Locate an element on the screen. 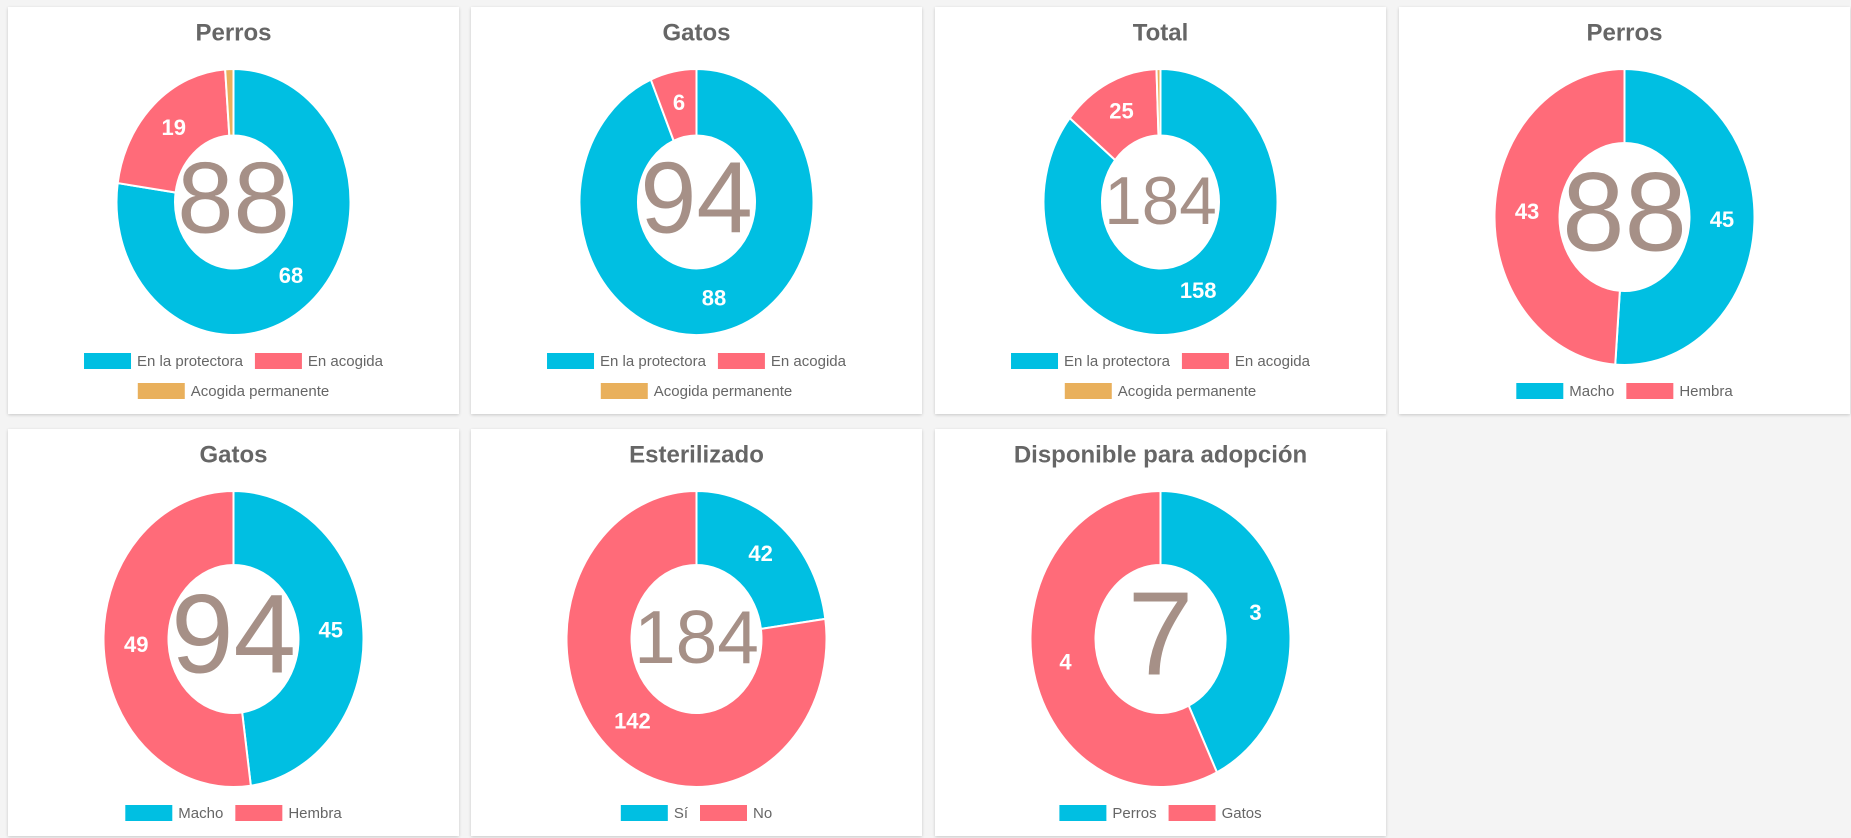 This screenshot has height=838, width=1851. value-label: 3 is located at coordinates (1255, 612).